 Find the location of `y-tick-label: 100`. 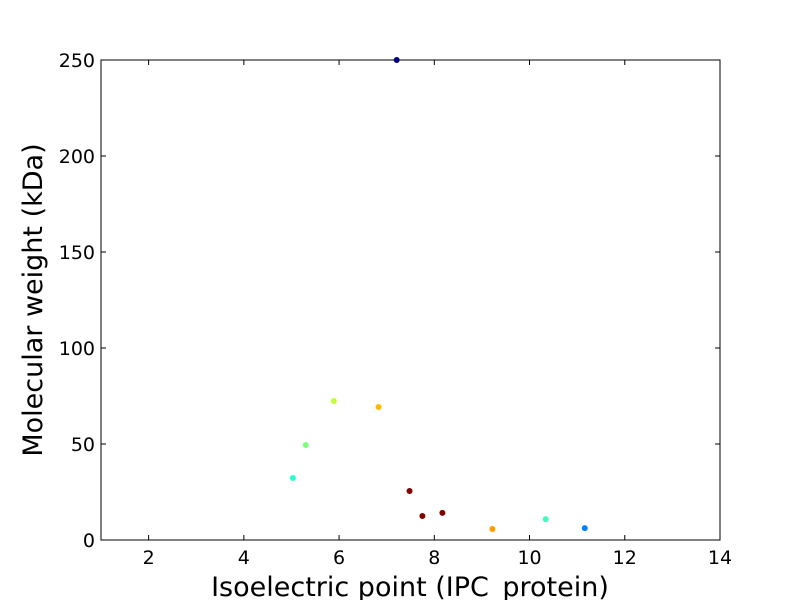

y-tick-label: 100 is located at coordinates (77, 349).